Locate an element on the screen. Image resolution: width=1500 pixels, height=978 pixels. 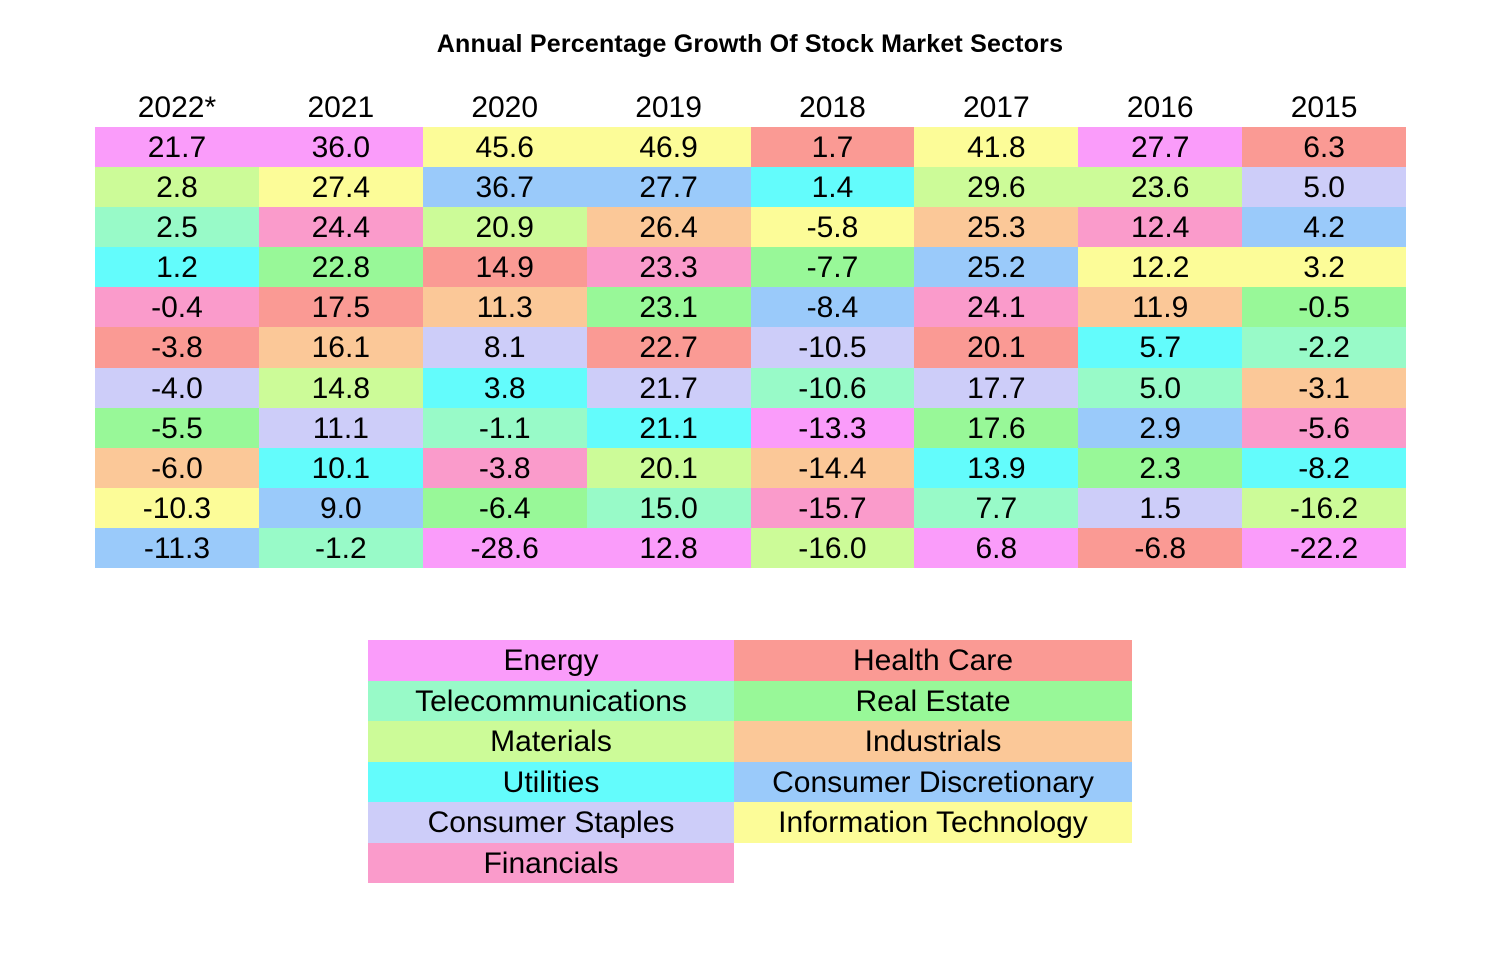
table-cell: -4.0 is located at coordinates (177, 387).